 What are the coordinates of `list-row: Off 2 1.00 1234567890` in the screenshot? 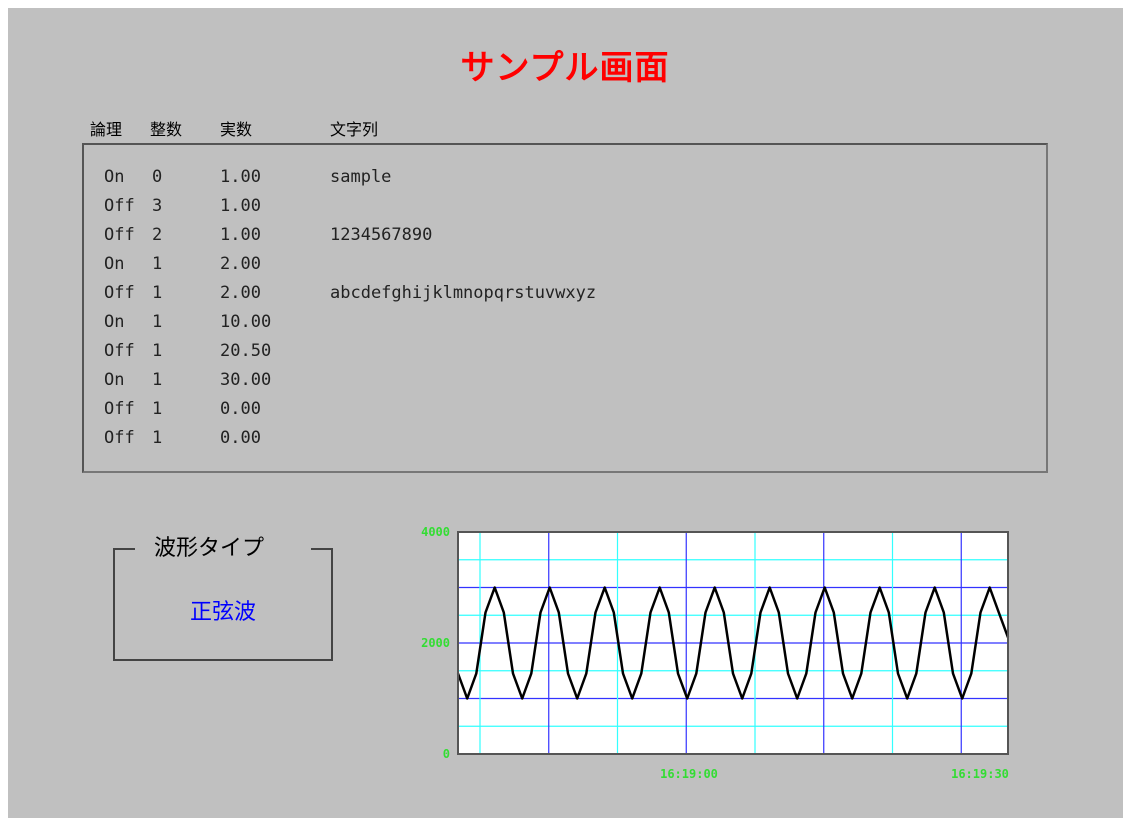 It's located at (565, 239).